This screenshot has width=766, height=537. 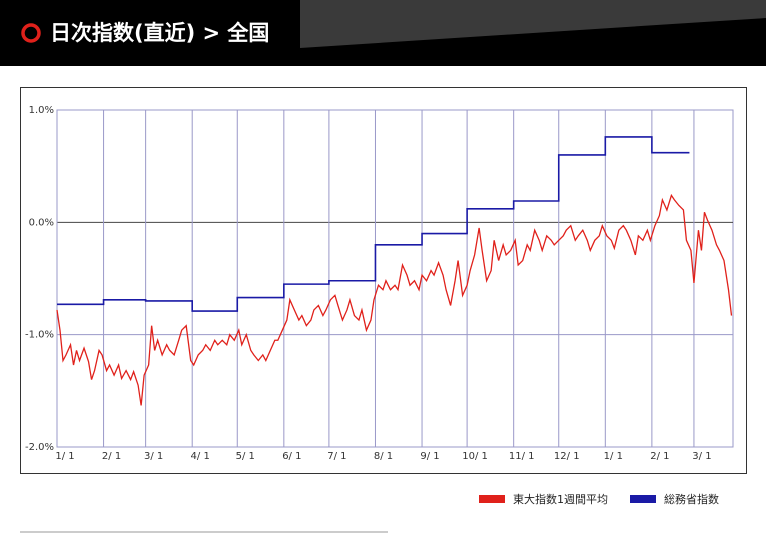 I want to click on x-tick-label: 11/ 1, so click(x=522, y=456).